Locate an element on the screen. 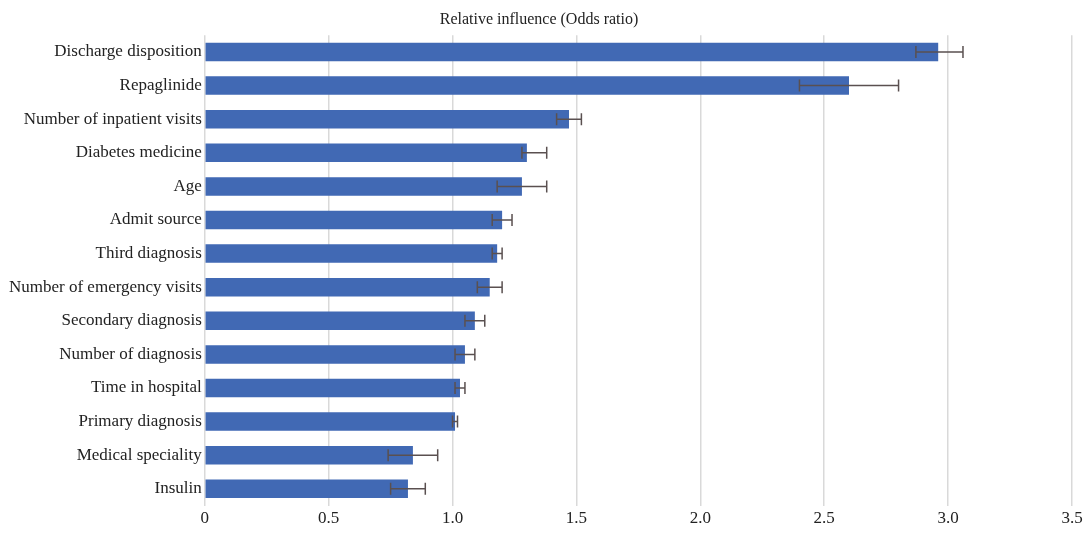 The height and width of the screenshot is (536, 1086). x-tick-label: 0 is located at coordinates (205, 518).